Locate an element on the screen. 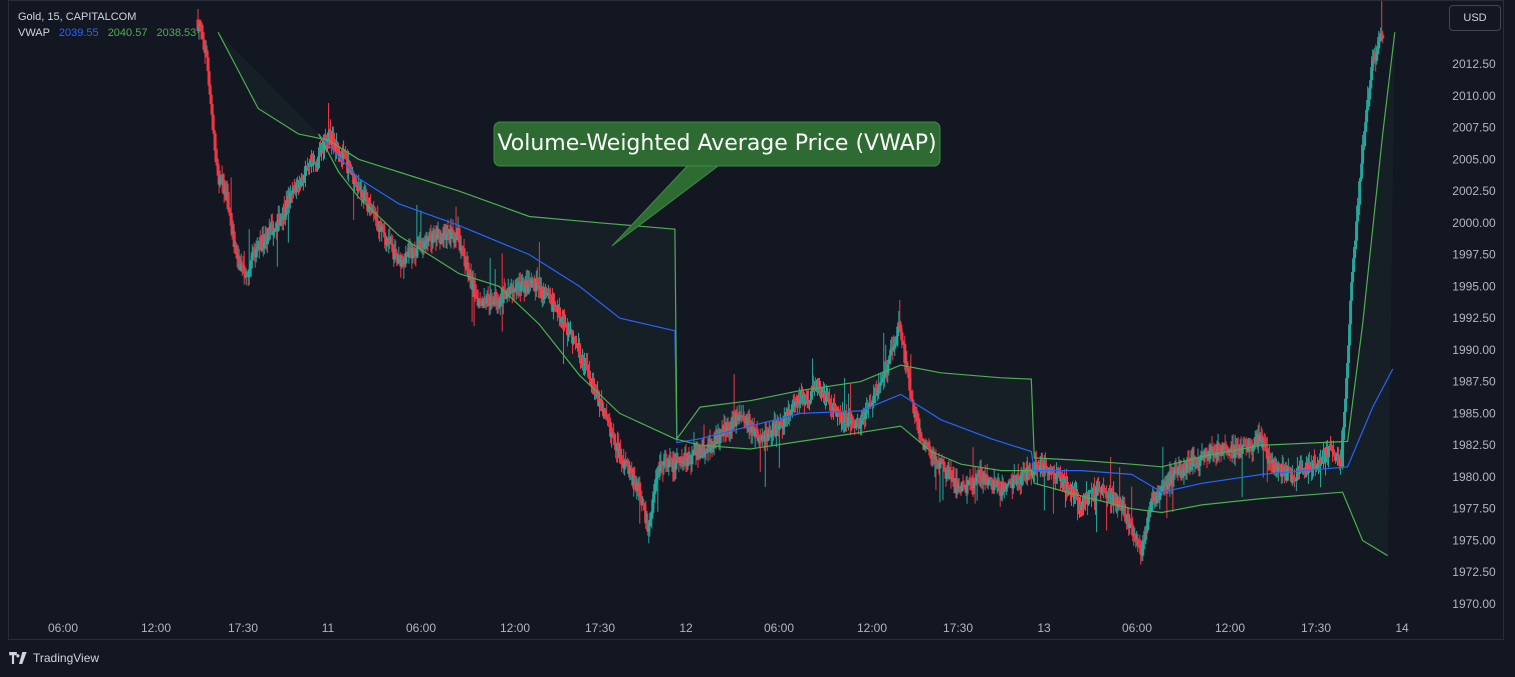 This screenshot has height=677, width=1515. tradingview-logo: TradingView is located at coordinates (54, 658).